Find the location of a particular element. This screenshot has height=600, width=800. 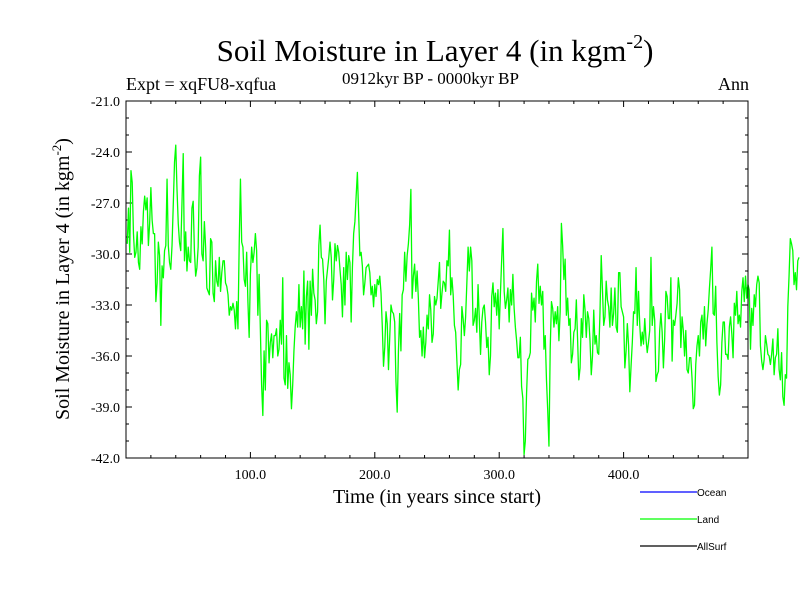

y-axis-title: Soil Moisture in Layer 4 (in kgm-2) is located at coordinates (61, 279).